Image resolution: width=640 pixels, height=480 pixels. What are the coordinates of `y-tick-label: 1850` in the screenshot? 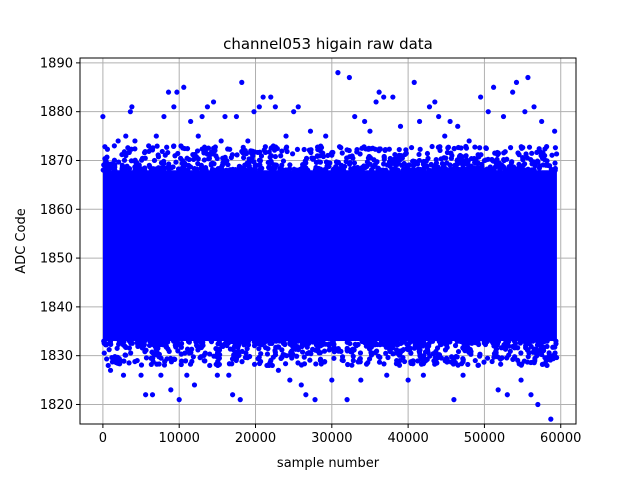 It's located at (56, 259).